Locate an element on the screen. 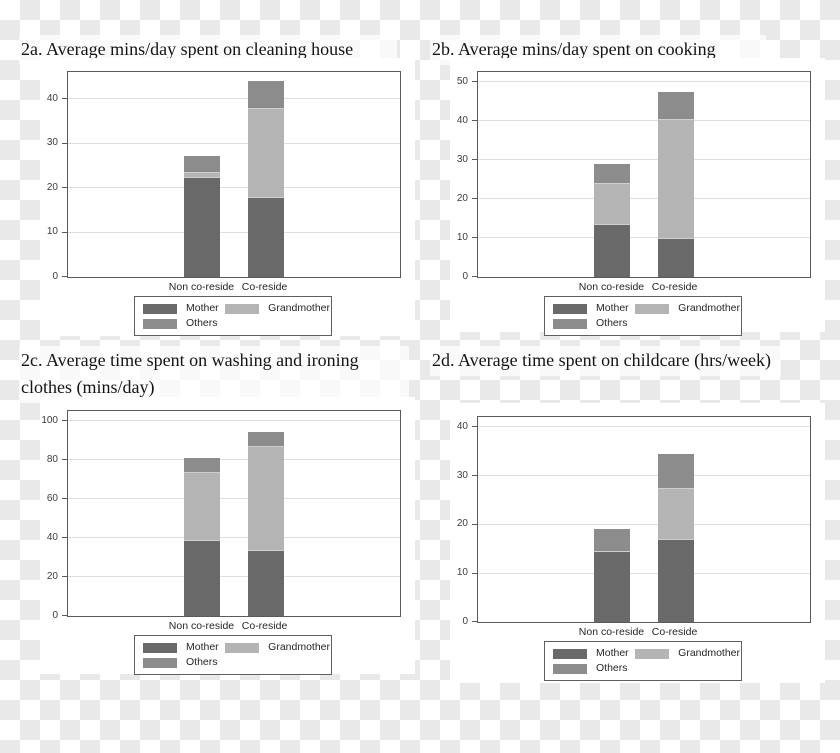 This screenshot has height=753, width=840. legend-label: Mother is located at coordinates (202, 308).